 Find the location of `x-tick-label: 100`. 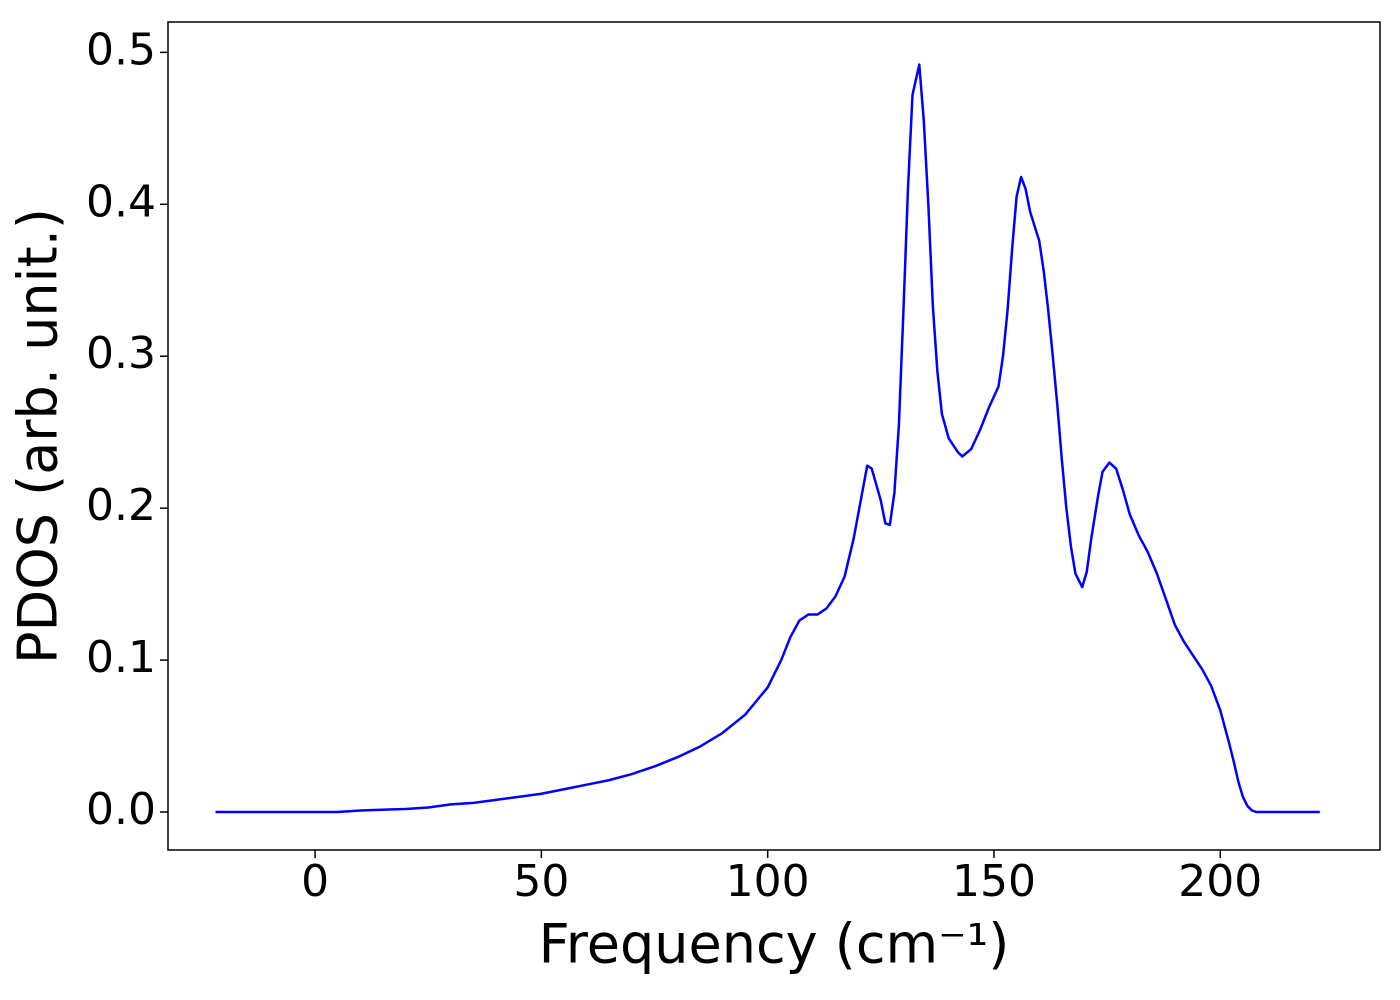

x-tick-label: 100 is located at coordinates (768, 881).